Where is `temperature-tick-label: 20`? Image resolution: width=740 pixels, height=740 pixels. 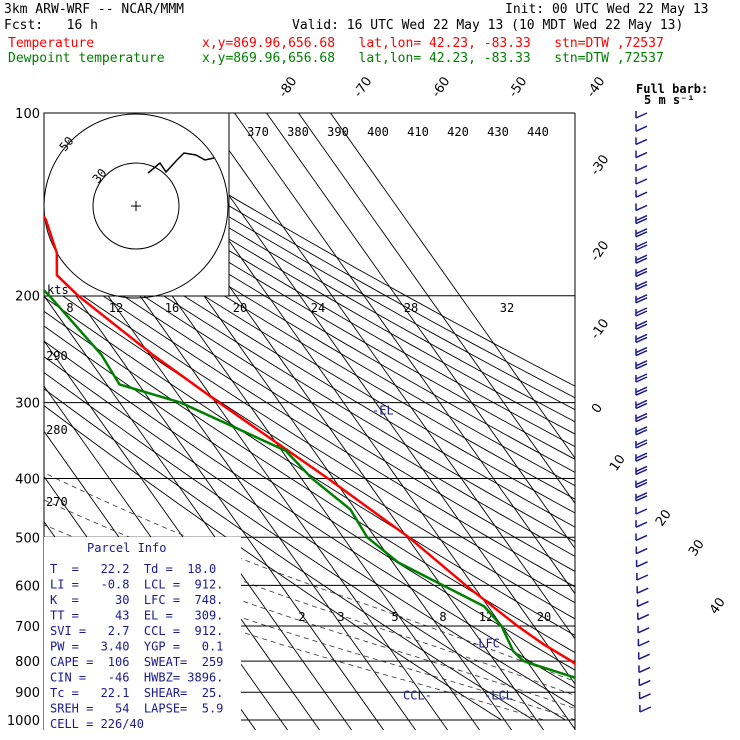 temperature-tick-label: 20 is located at coordinates (664, 518).